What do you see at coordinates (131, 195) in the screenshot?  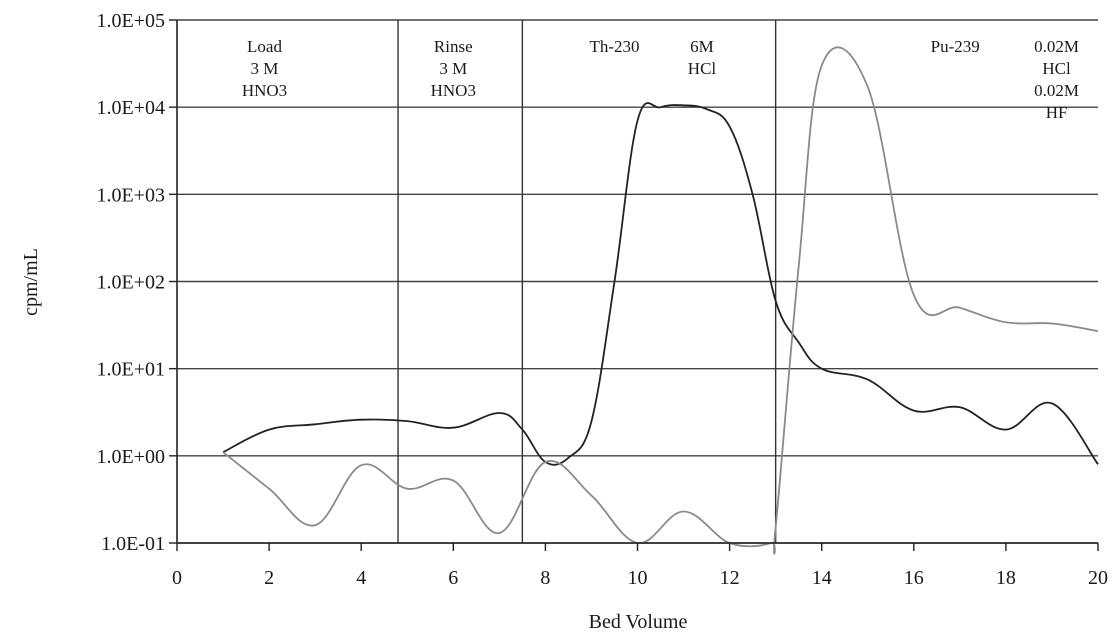 I see `y-tick-label-4: 1.0E+03` at bounding box center [131, 195].